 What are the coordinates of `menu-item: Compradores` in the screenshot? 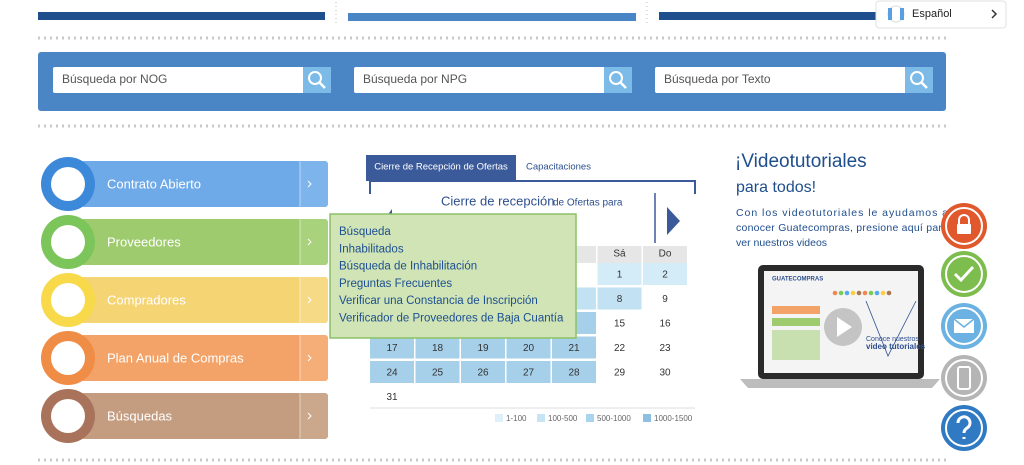 It's located at (184, 300).